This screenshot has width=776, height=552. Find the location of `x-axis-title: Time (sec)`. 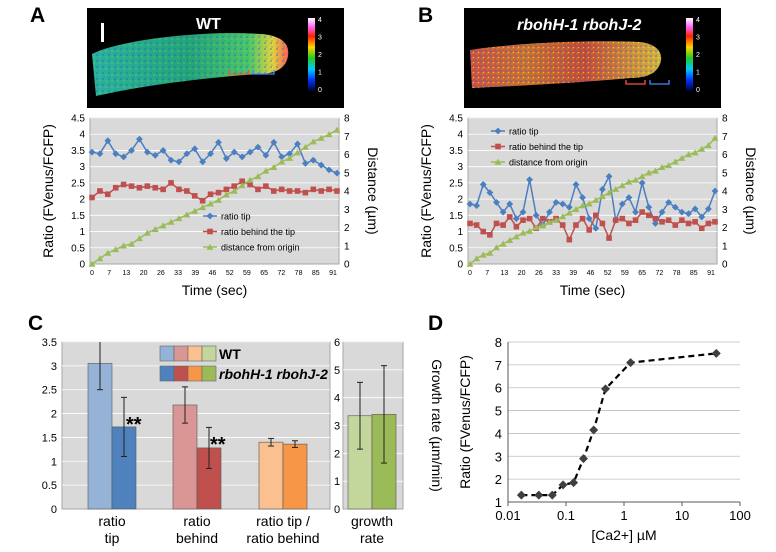

x-axis-title: Time (sec) is located at coordinates (593, 290).